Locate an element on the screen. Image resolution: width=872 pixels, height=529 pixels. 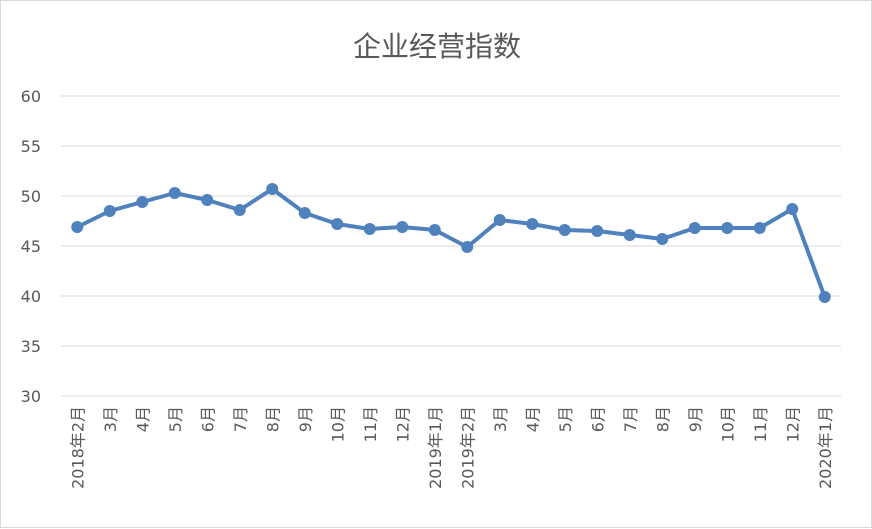
chart-title: 企业经营指数 is located at coordinates (437, 46).